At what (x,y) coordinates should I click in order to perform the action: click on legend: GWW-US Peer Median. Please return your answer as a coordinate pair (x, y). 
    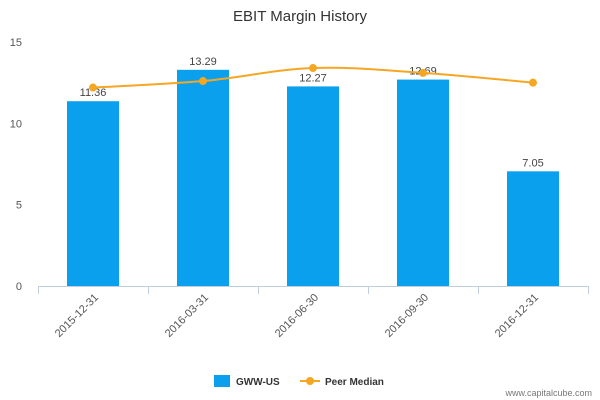
    Looking at the image, I should click on (299, 381).